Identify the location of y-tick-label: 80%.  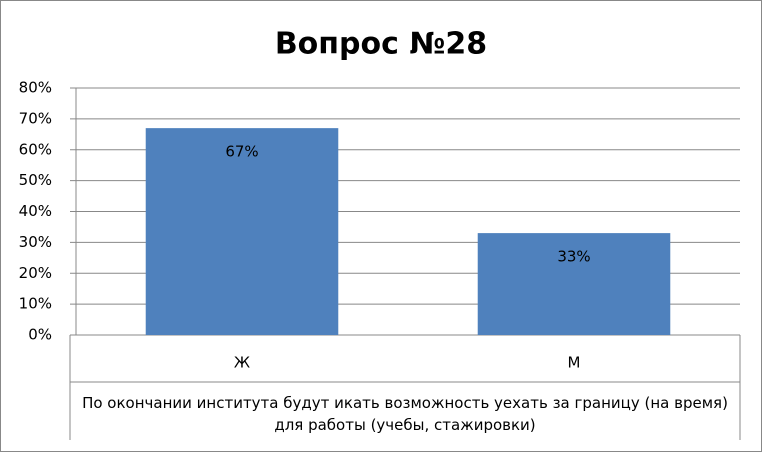
(35, 88).